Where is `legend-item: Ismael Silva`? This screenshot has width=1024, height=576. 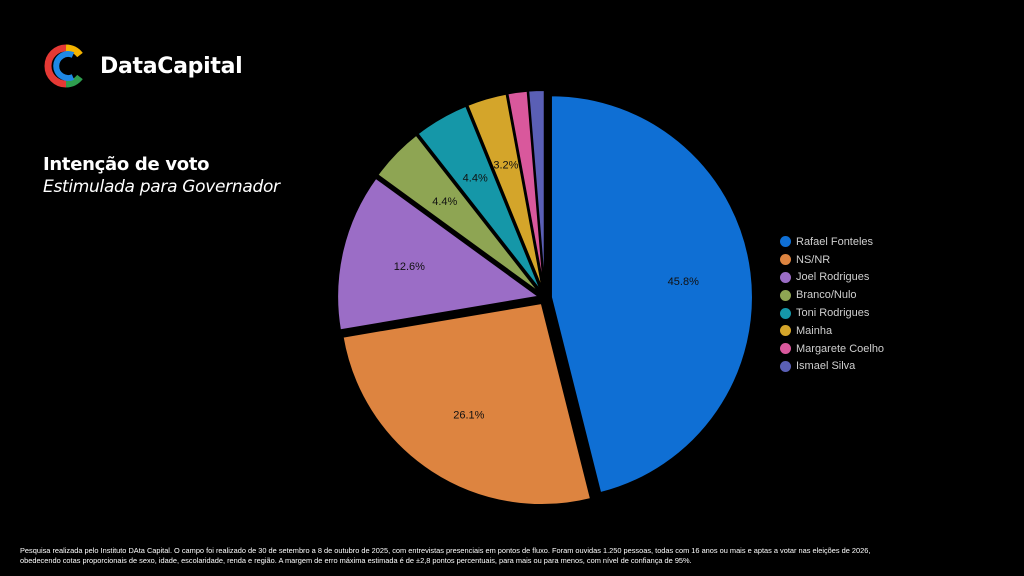 legend-item: Ismael Silva is located at coordinates (832, 367).